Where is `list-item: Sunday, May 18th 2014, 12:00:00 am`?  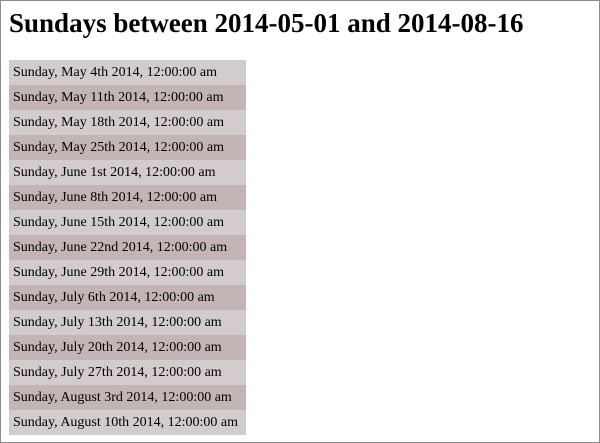
list-item: Sunday, May 18th 2014, 12:00:00 am is located at coordinates (128, 122).